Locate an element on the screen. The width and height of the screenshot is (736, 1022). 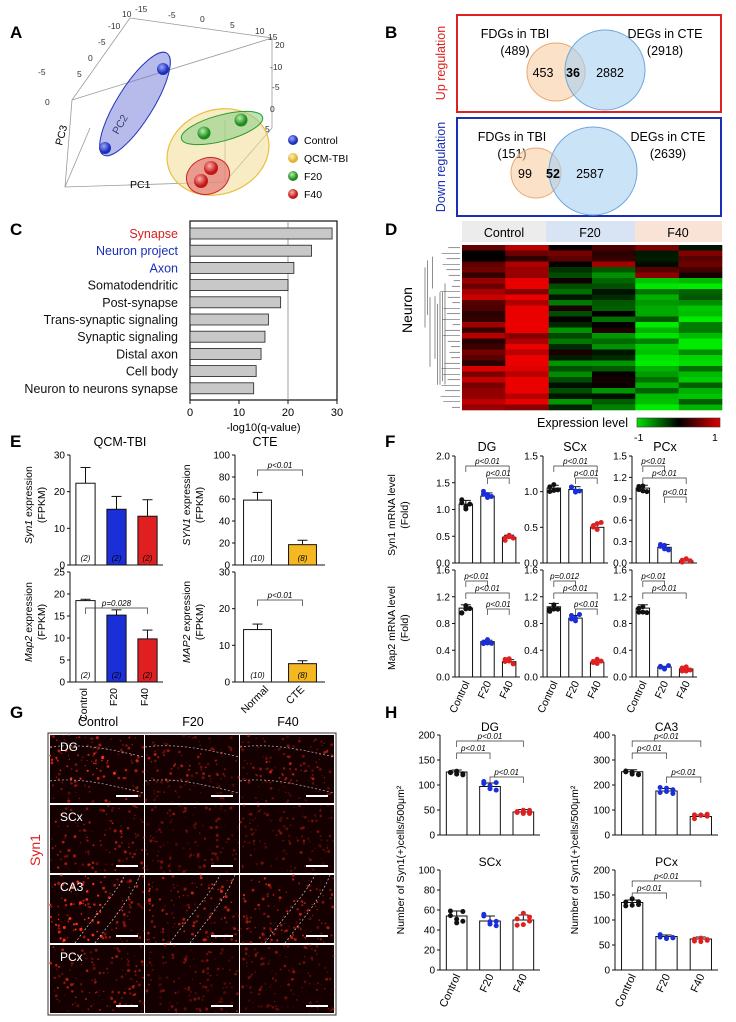
panel-label-a: A is located at coordinates (16, 32).